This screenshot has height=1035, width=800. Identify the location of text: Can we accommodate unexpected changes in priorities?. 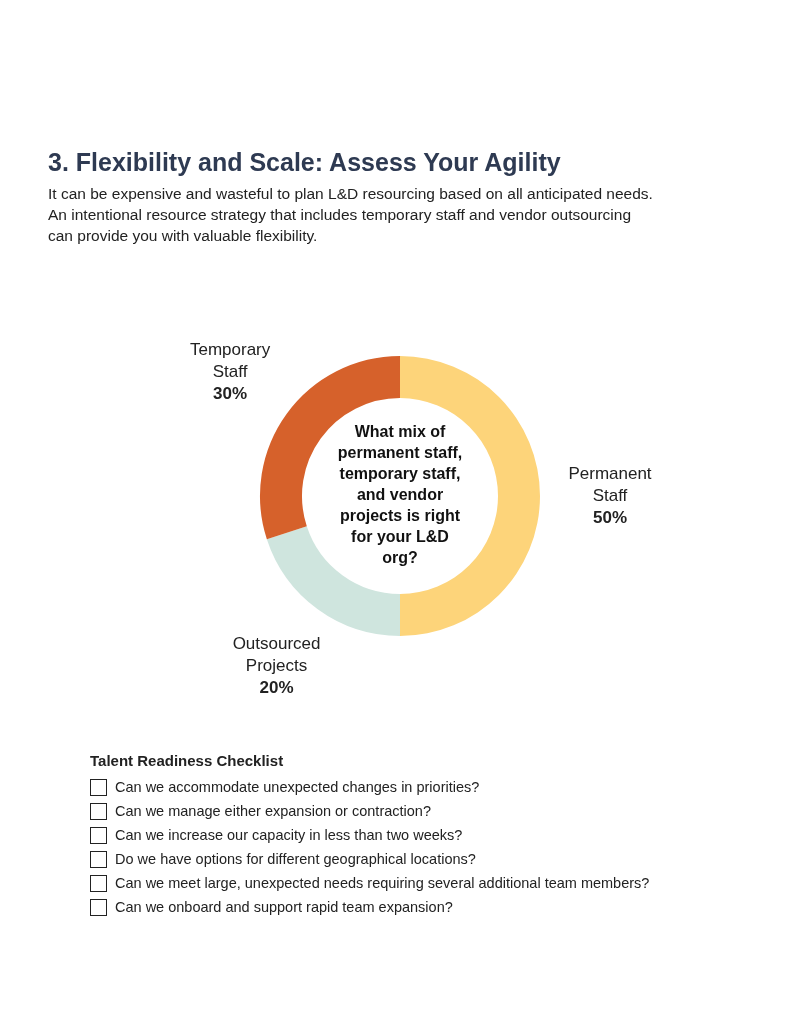
(297, 787).